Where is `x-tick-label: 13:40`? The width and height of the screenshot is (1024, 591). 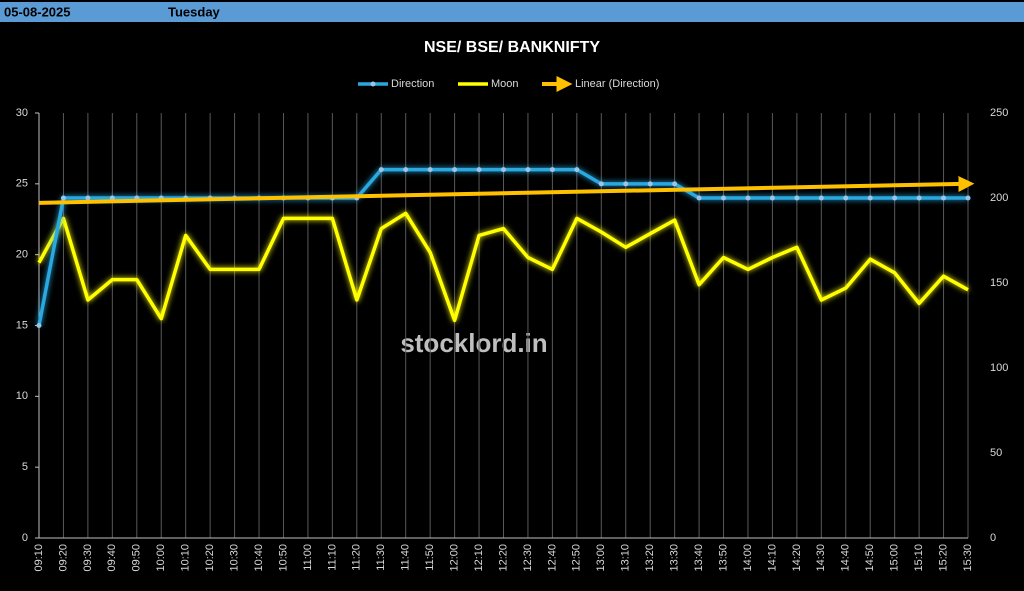 x-tick-label: 13:40 is located at coordinates (699, 558).